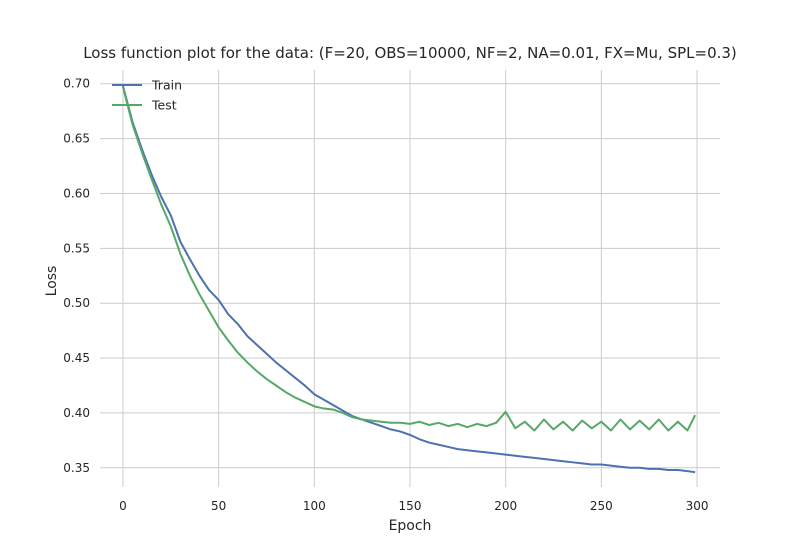 The width and height of the screenshot is (800, 550). What do you see at coordinates (601, 506) in the screenshot?
I see `x-tick-label: 250` at bounding box center [601, 506].